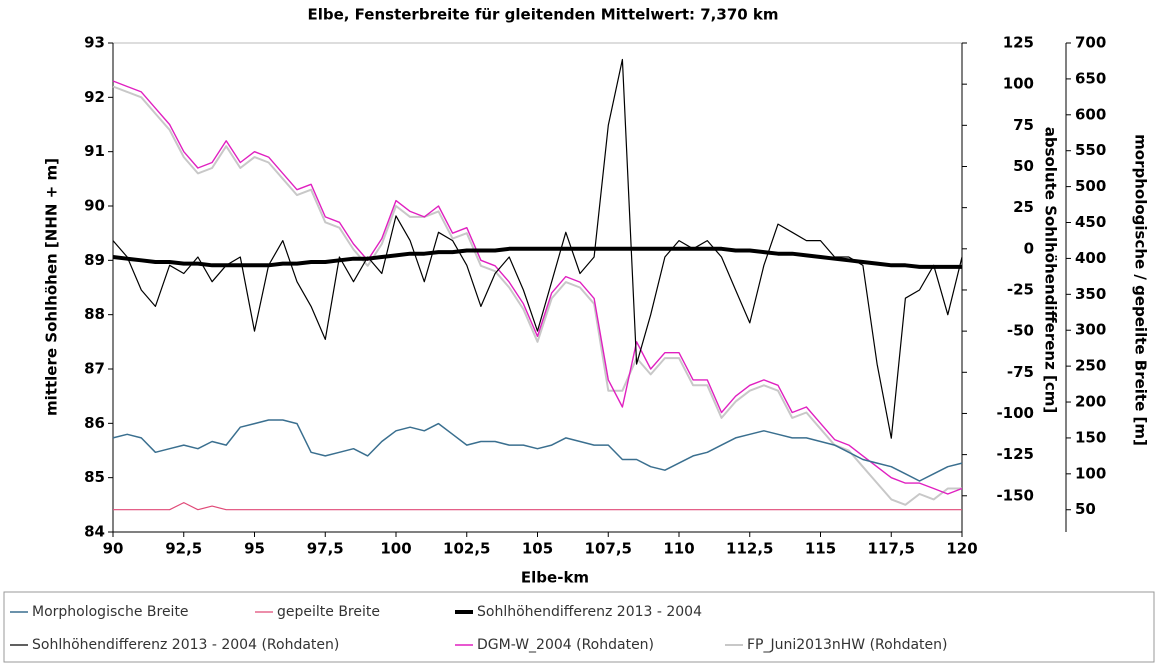 The height and width of the screenshot is (666, 1158). I want to click on y2-axis-label: absolute Sohlhöhendifferenz [cm], so click(1051, 270).